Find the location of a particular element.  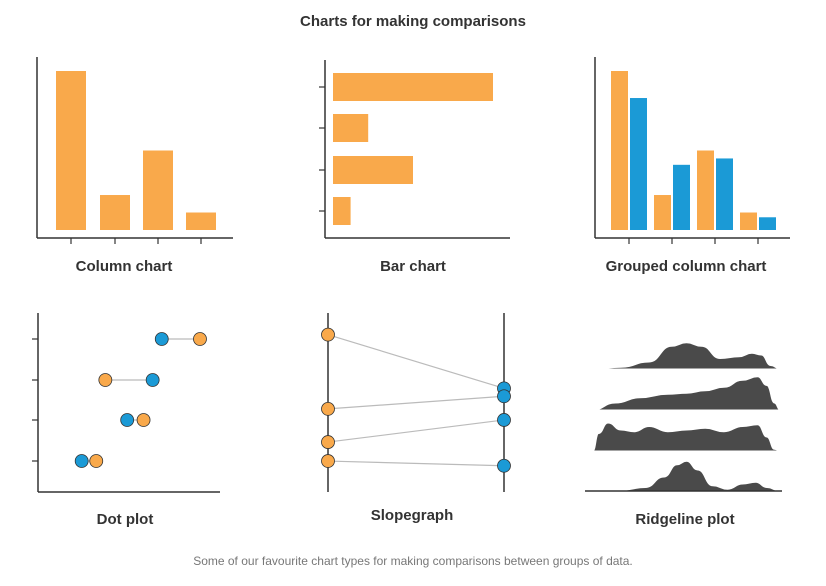

slopegraph-label: Slopegraph is located at coordinates (412, 515).